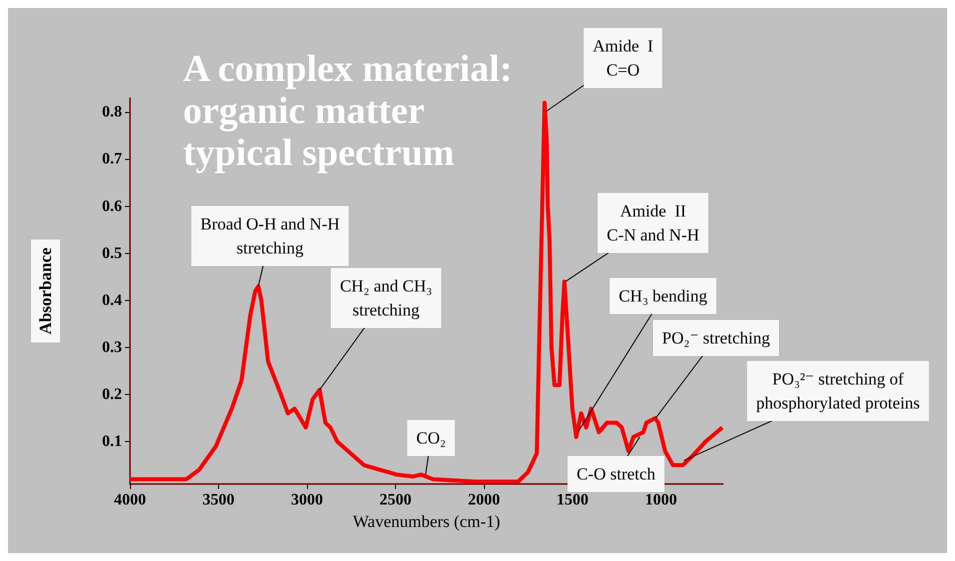  Describe the element at coordinates (112, 206) in the screenshot. I see `y-tick-label: 0.6` at that location.